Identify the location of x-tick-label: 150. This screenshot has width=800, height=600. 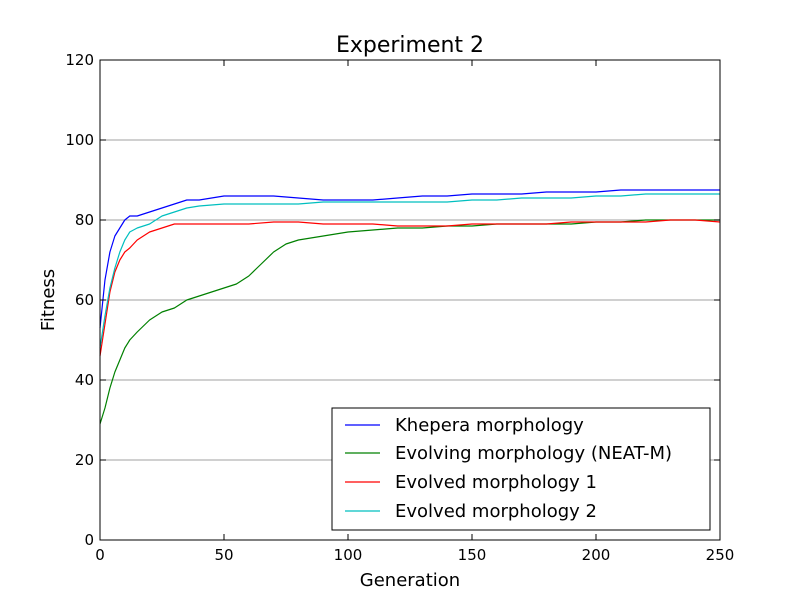
(472, 555).